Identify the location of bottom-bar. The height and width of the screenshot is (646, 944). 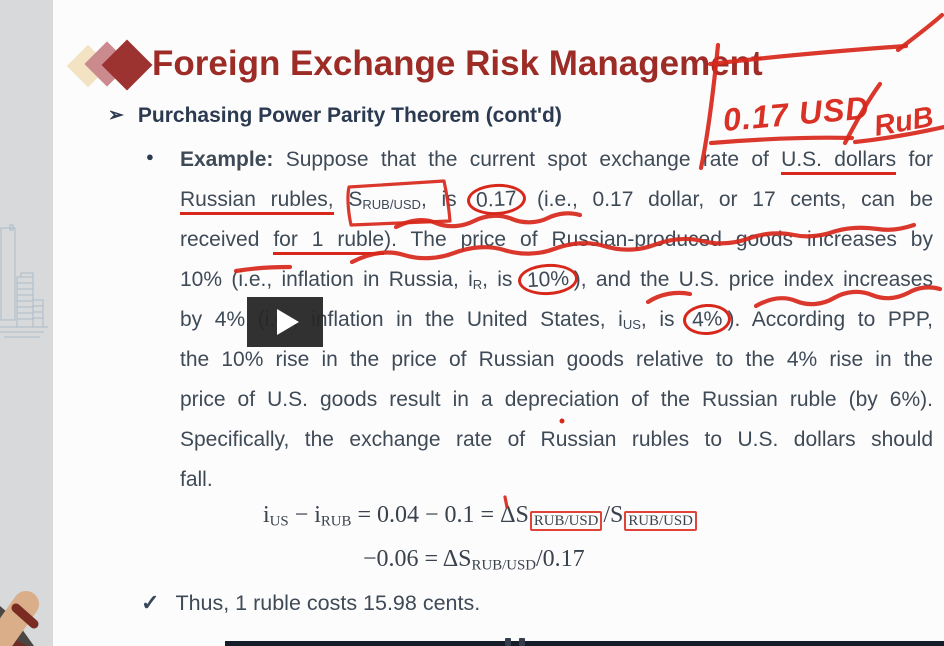
(584, 643).